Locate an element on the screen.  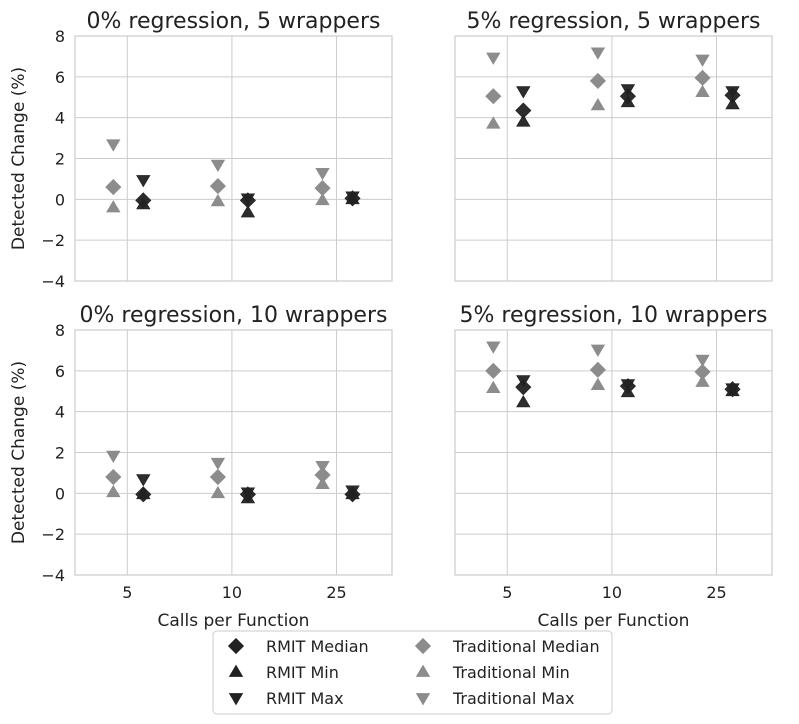
subplot-title: 0% regression, 5 wrappers is located at coordinates (234, 21).